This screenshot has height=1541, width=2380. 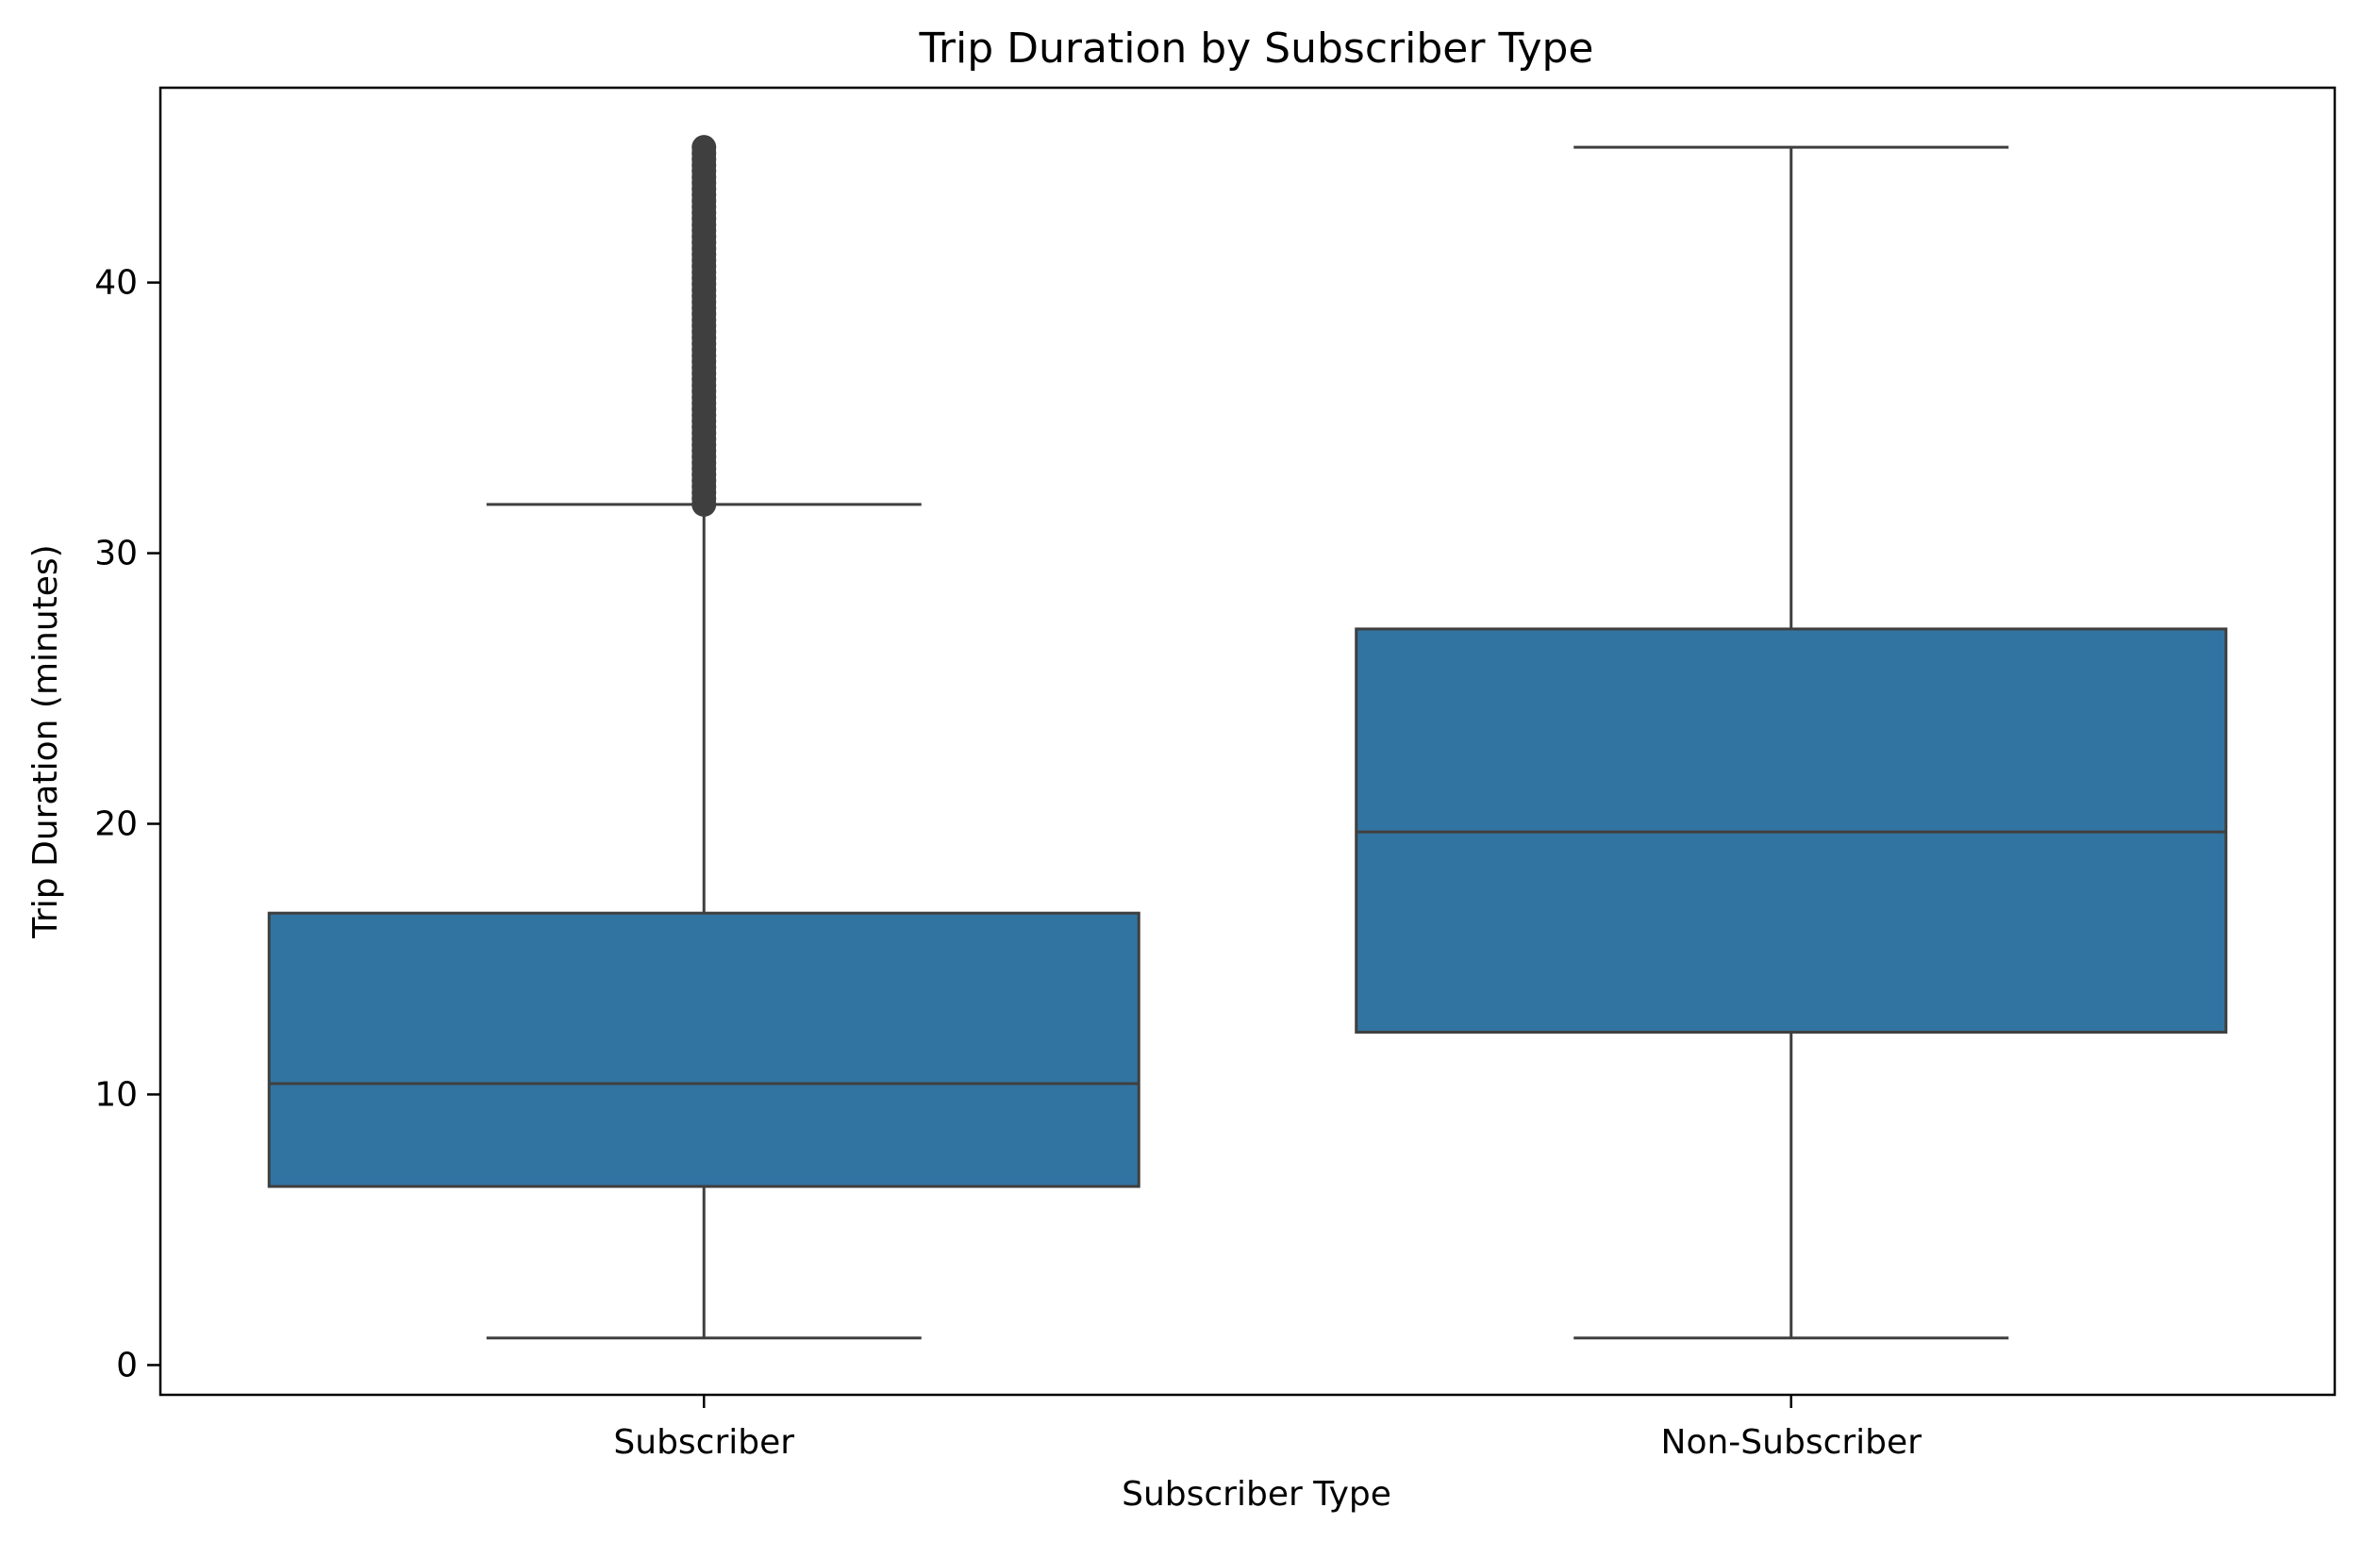 I want to click on y-axis: 0 10 20 30 40, so click(x=127, y=824).